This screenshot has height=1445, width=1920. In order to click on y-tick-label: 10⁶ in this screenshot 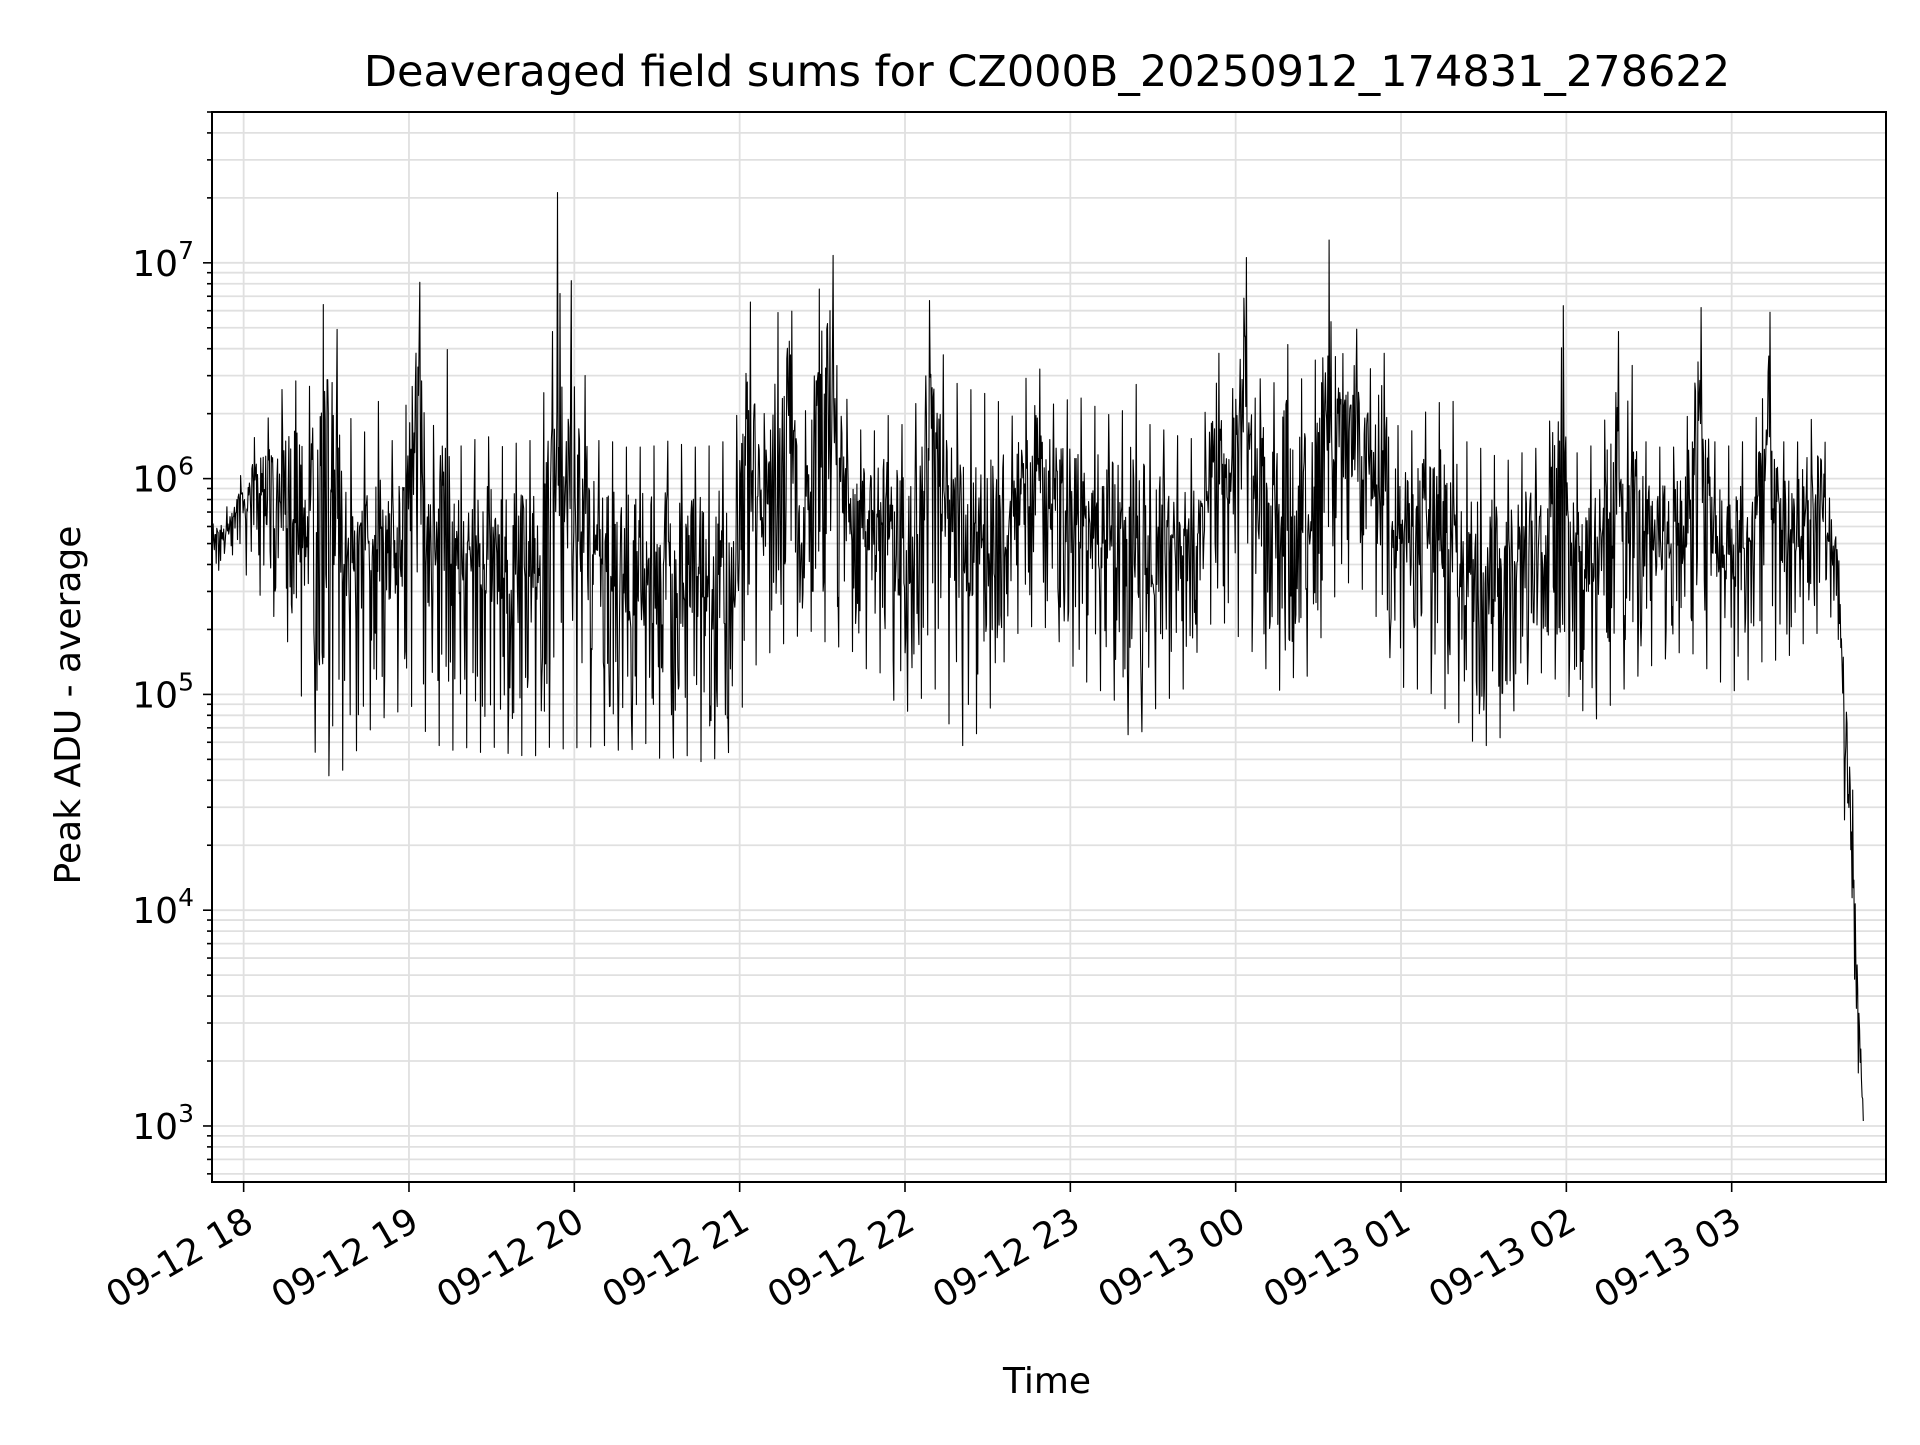, I will do `click(163, 476)`.